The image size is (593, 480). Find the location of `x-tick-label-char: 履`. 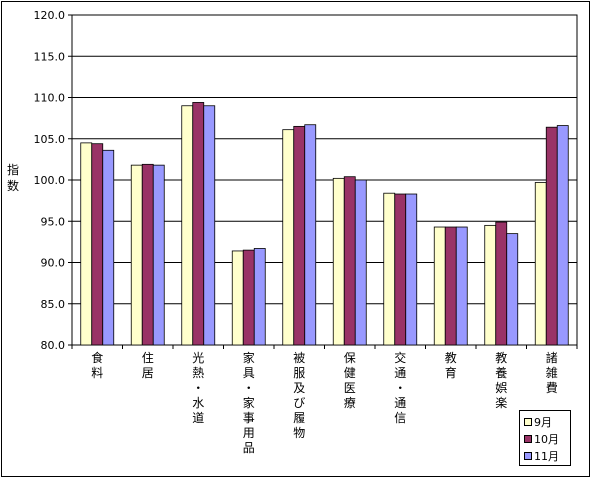

x-tick-label-char: 履 is located at coordinates (299, 418).